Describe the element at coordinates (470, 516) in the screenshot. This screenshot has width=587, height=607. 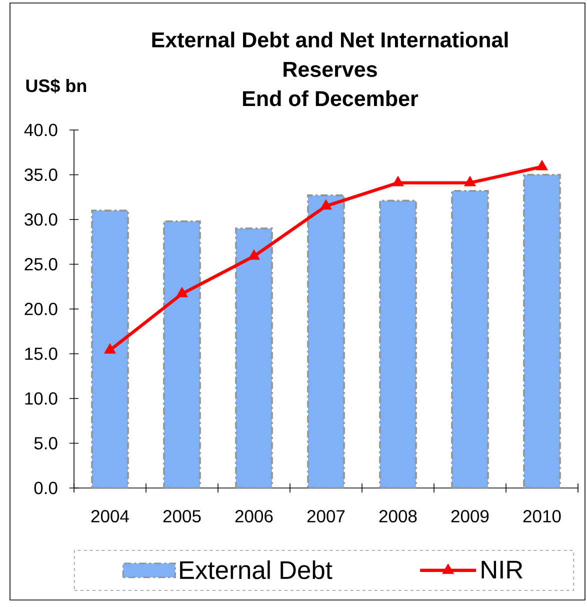
I see `x-tick-label: 2009` at that location.